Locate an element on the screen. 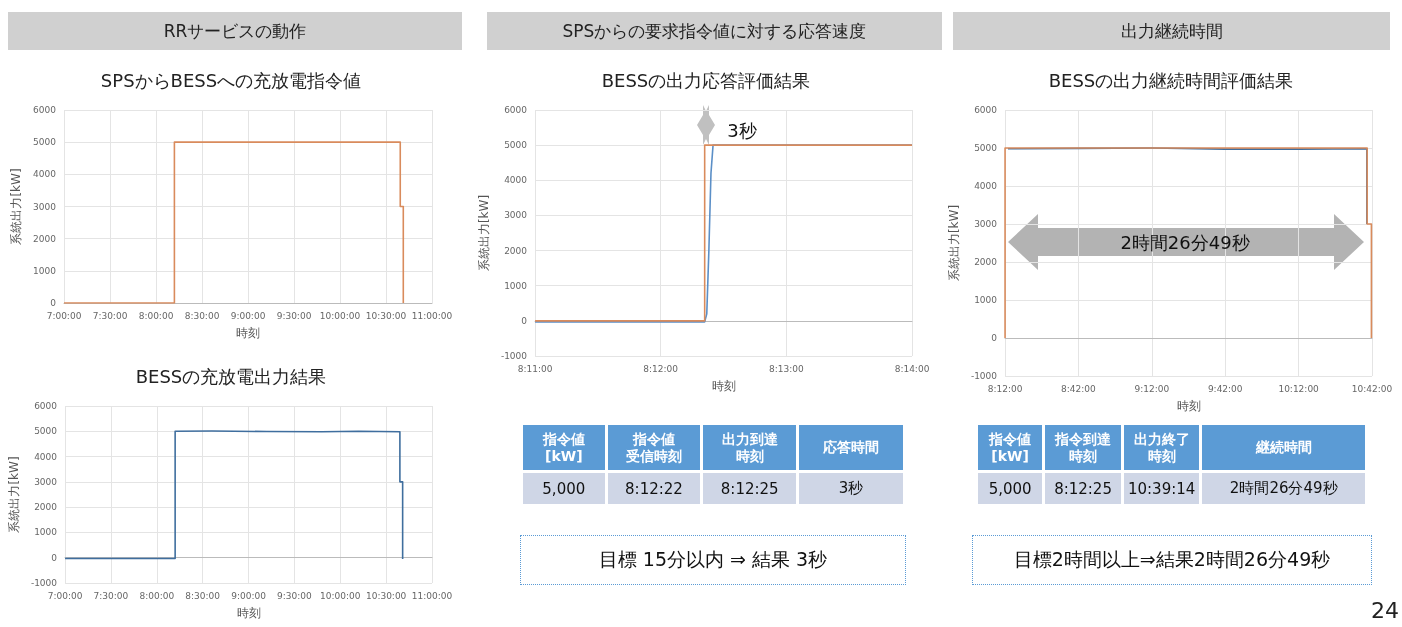 The width and height of the screenshot is (1402, 627). x-tick-label: 8:11:00 is located at coordinates (535, 368).